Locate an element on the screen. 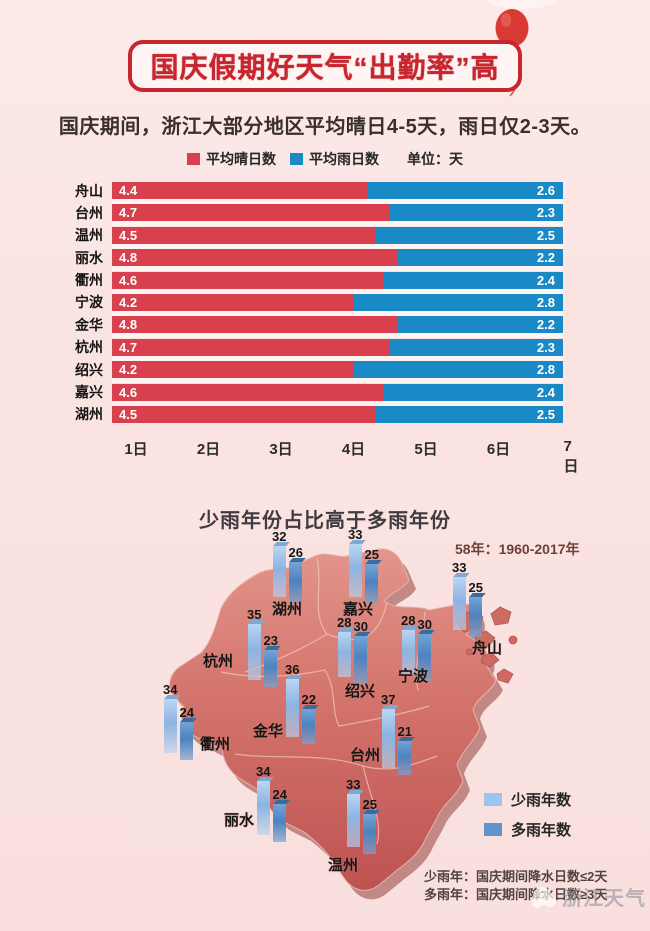 Image resolution: width=650 pixels, height=931 pixels. legend-label-rainy: 平均雨日数 is located at coordinates (344, 159).